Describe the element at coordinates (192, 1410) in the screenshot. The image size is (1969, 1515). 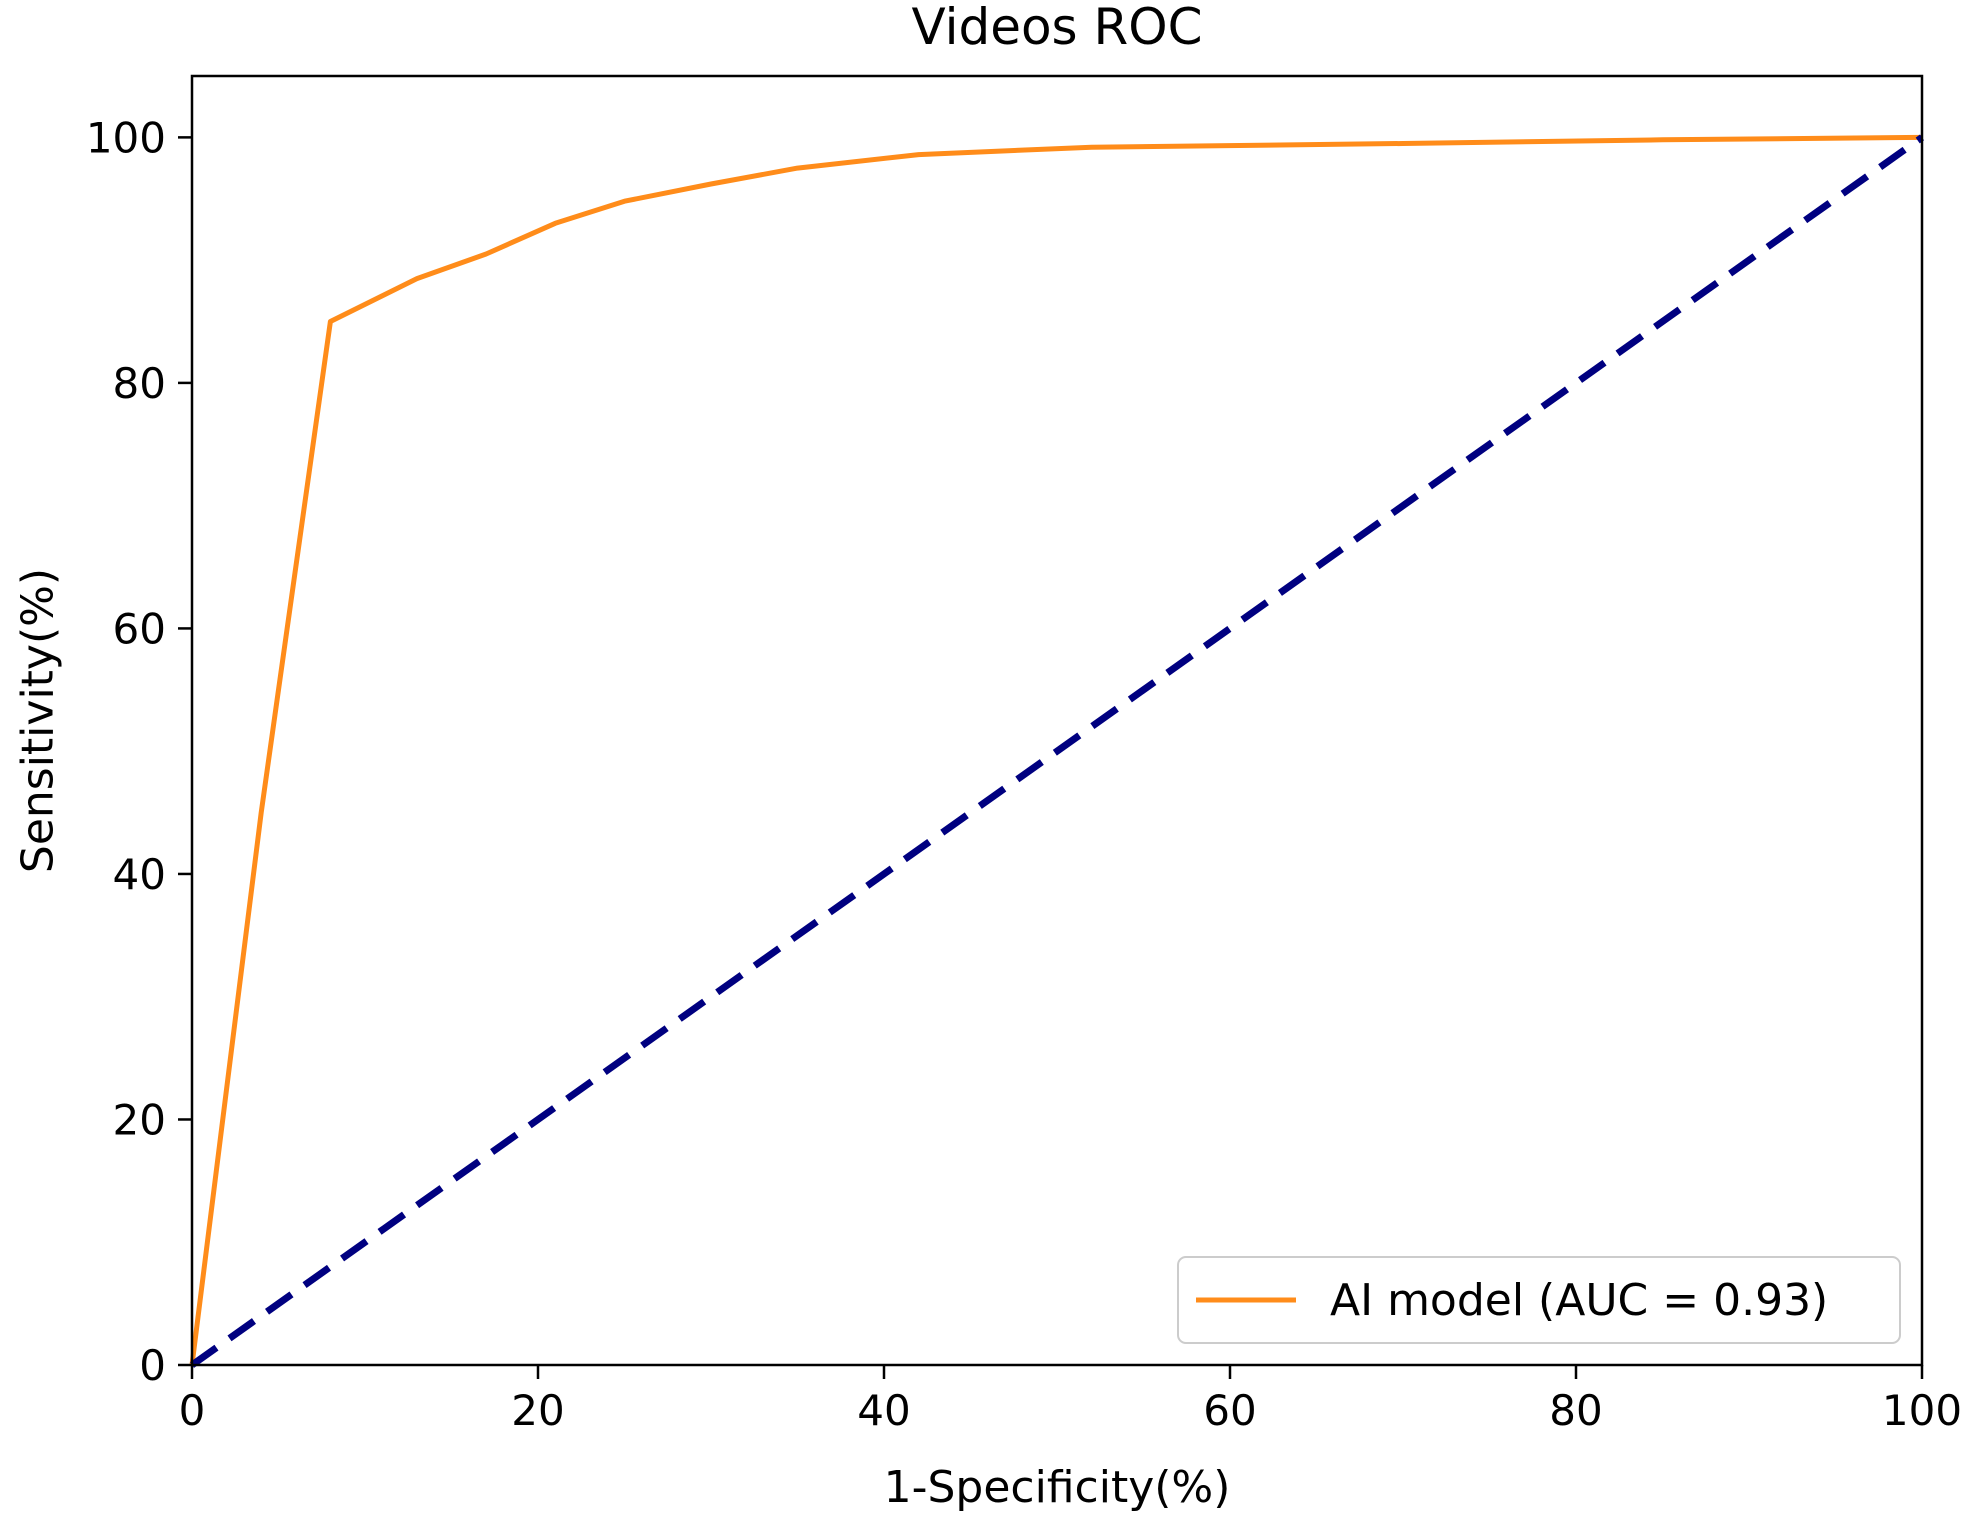
I see `x-tick-label: 0` at that location.